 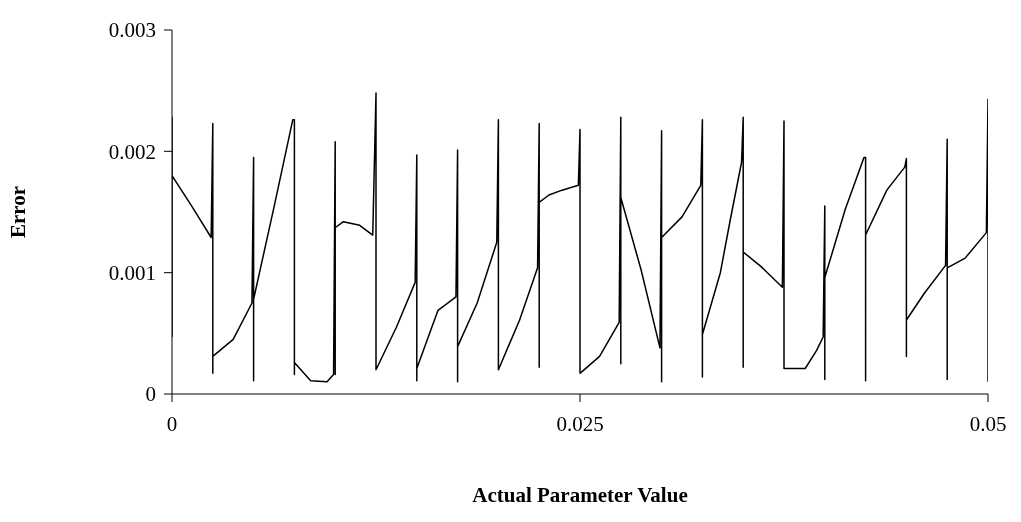 What do you see at coordinates (132, 151) in the screenshot?
I see `y-tick-label: 0.002` at bounding box center [132, 151].